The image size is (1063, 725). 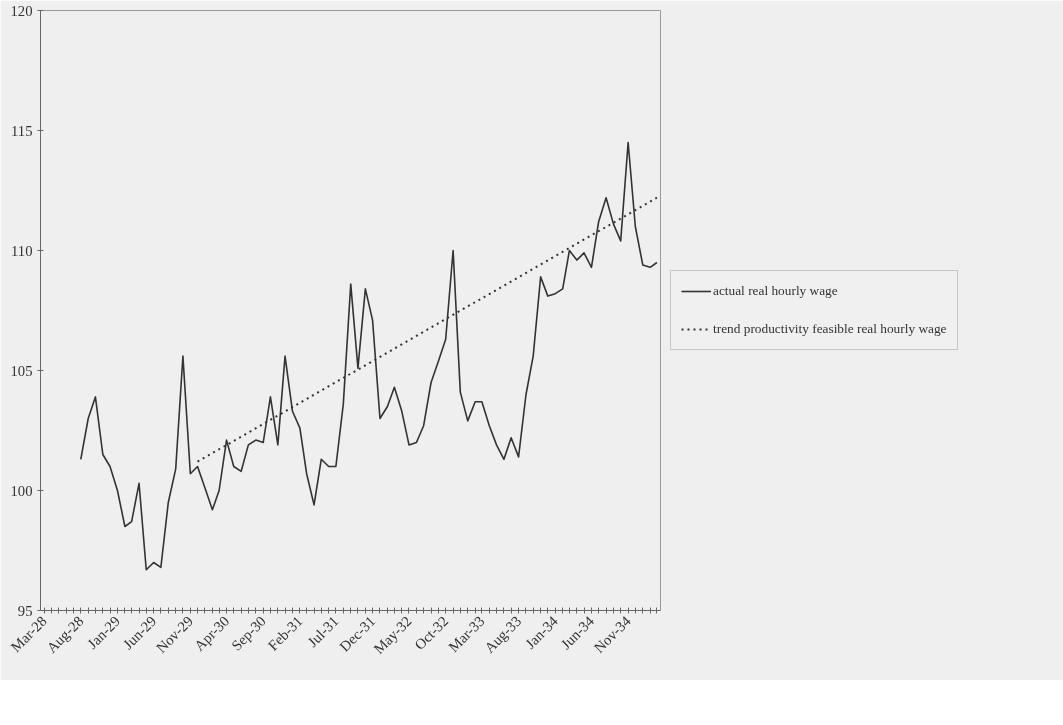 What do you see at coordinates (775, 291) in the screenshot?
I see `legend-label: actual real hourly wage` at bounding box center [775, 291].